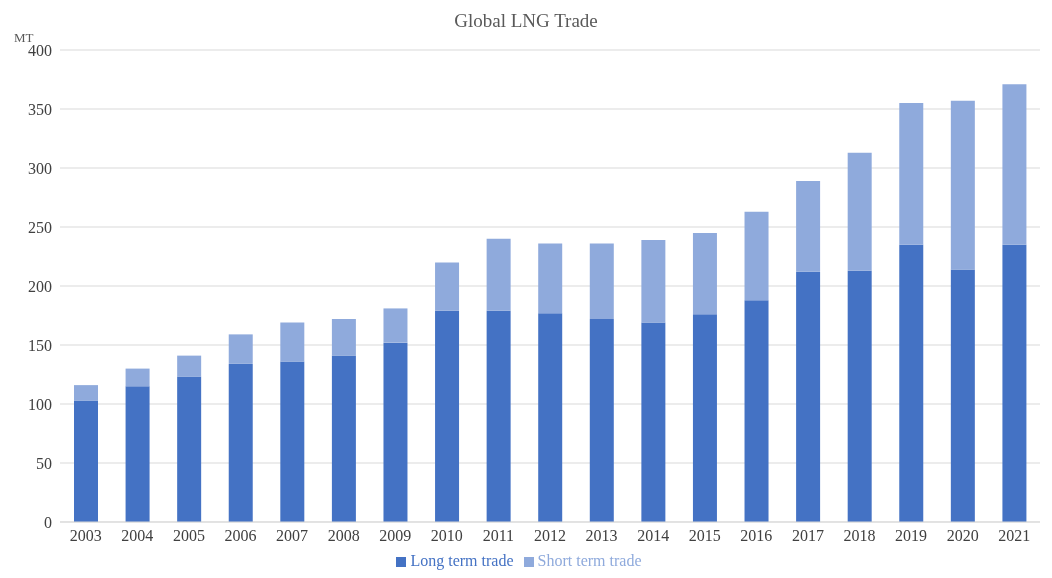  Describe the element at coordinates (601, 536) in the screenshot. I see `x-tick-label: 2013` at that location.